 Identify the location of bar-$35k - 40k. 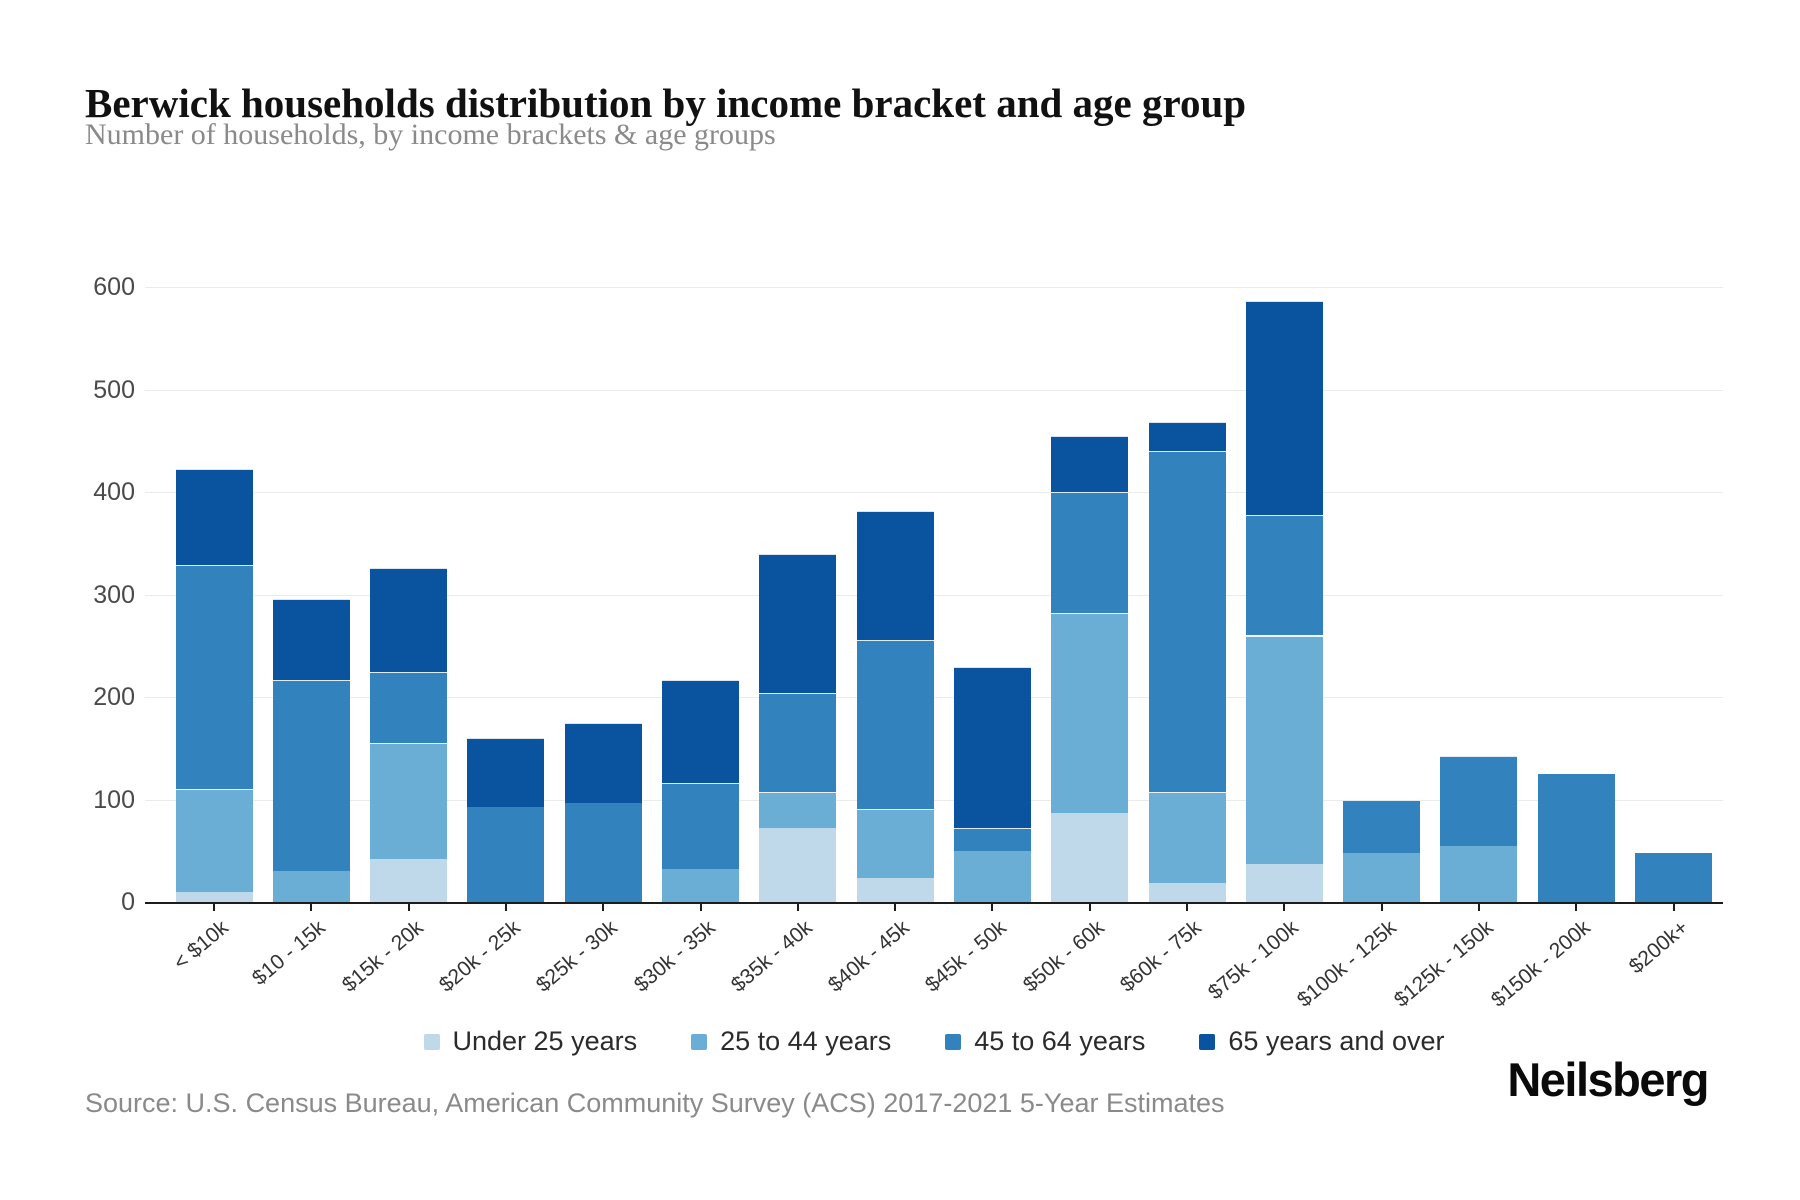
(798, 727).